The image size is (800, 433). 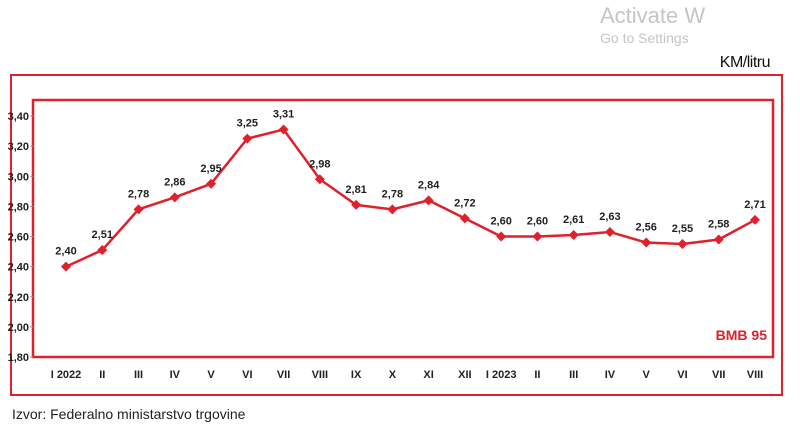 What do you see at coordinates (18, 358) in the screenshot?
I see `y-tick-label: 1,80` at bounding box center [18, 358].